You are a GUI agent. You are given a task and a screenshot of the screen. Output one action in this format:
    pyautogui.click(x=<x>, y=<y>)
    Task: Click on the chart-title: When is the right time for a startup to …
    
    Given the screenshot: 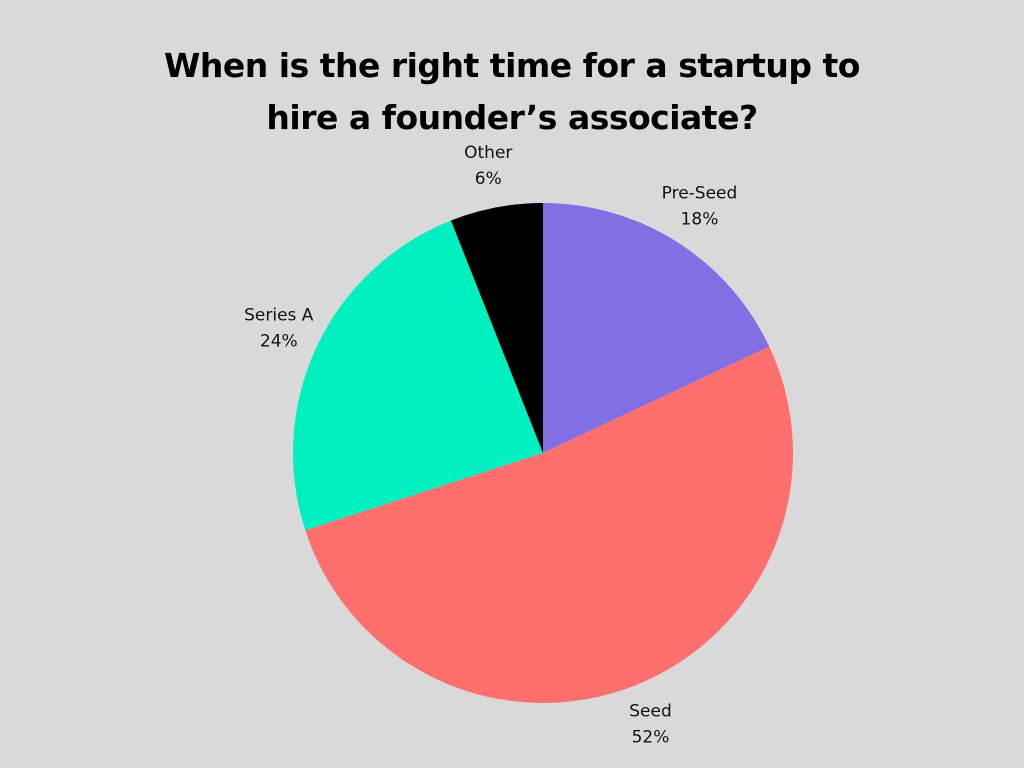 What is the action you would take?
    pyautogui.click(x=512, y=91)
    